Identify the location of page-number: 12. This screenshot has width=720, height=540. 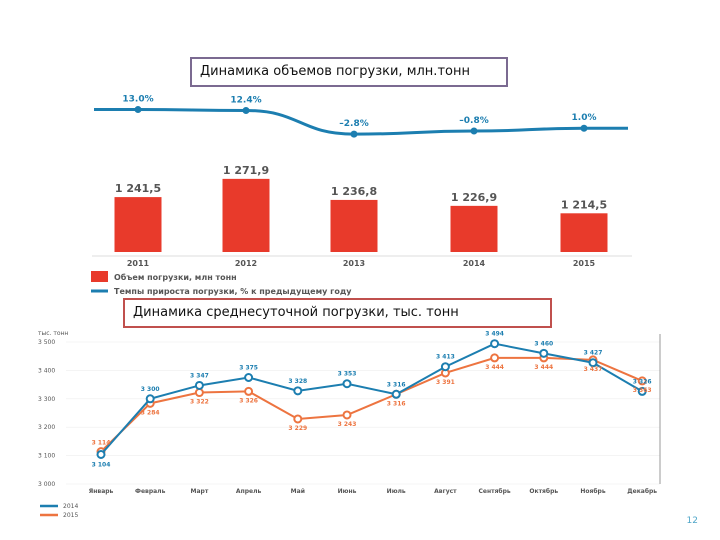
(692, 521).